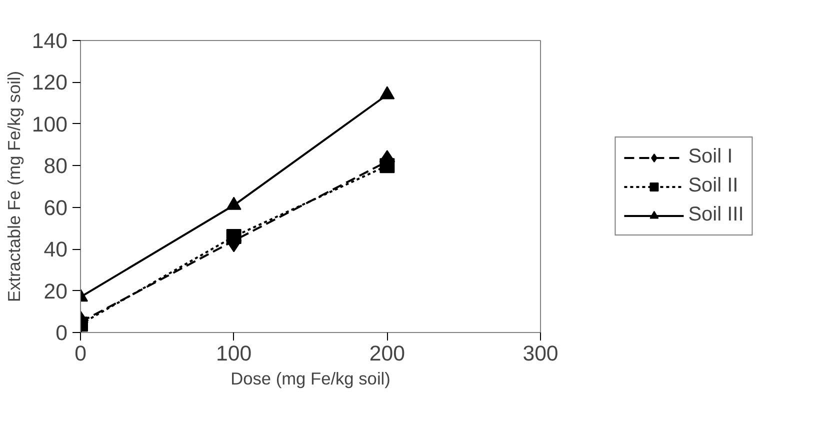  What do you see at coordinates (62, 333) in the screenshot?
I see `y-tick-label: 0` at bounding box center [62, 333].